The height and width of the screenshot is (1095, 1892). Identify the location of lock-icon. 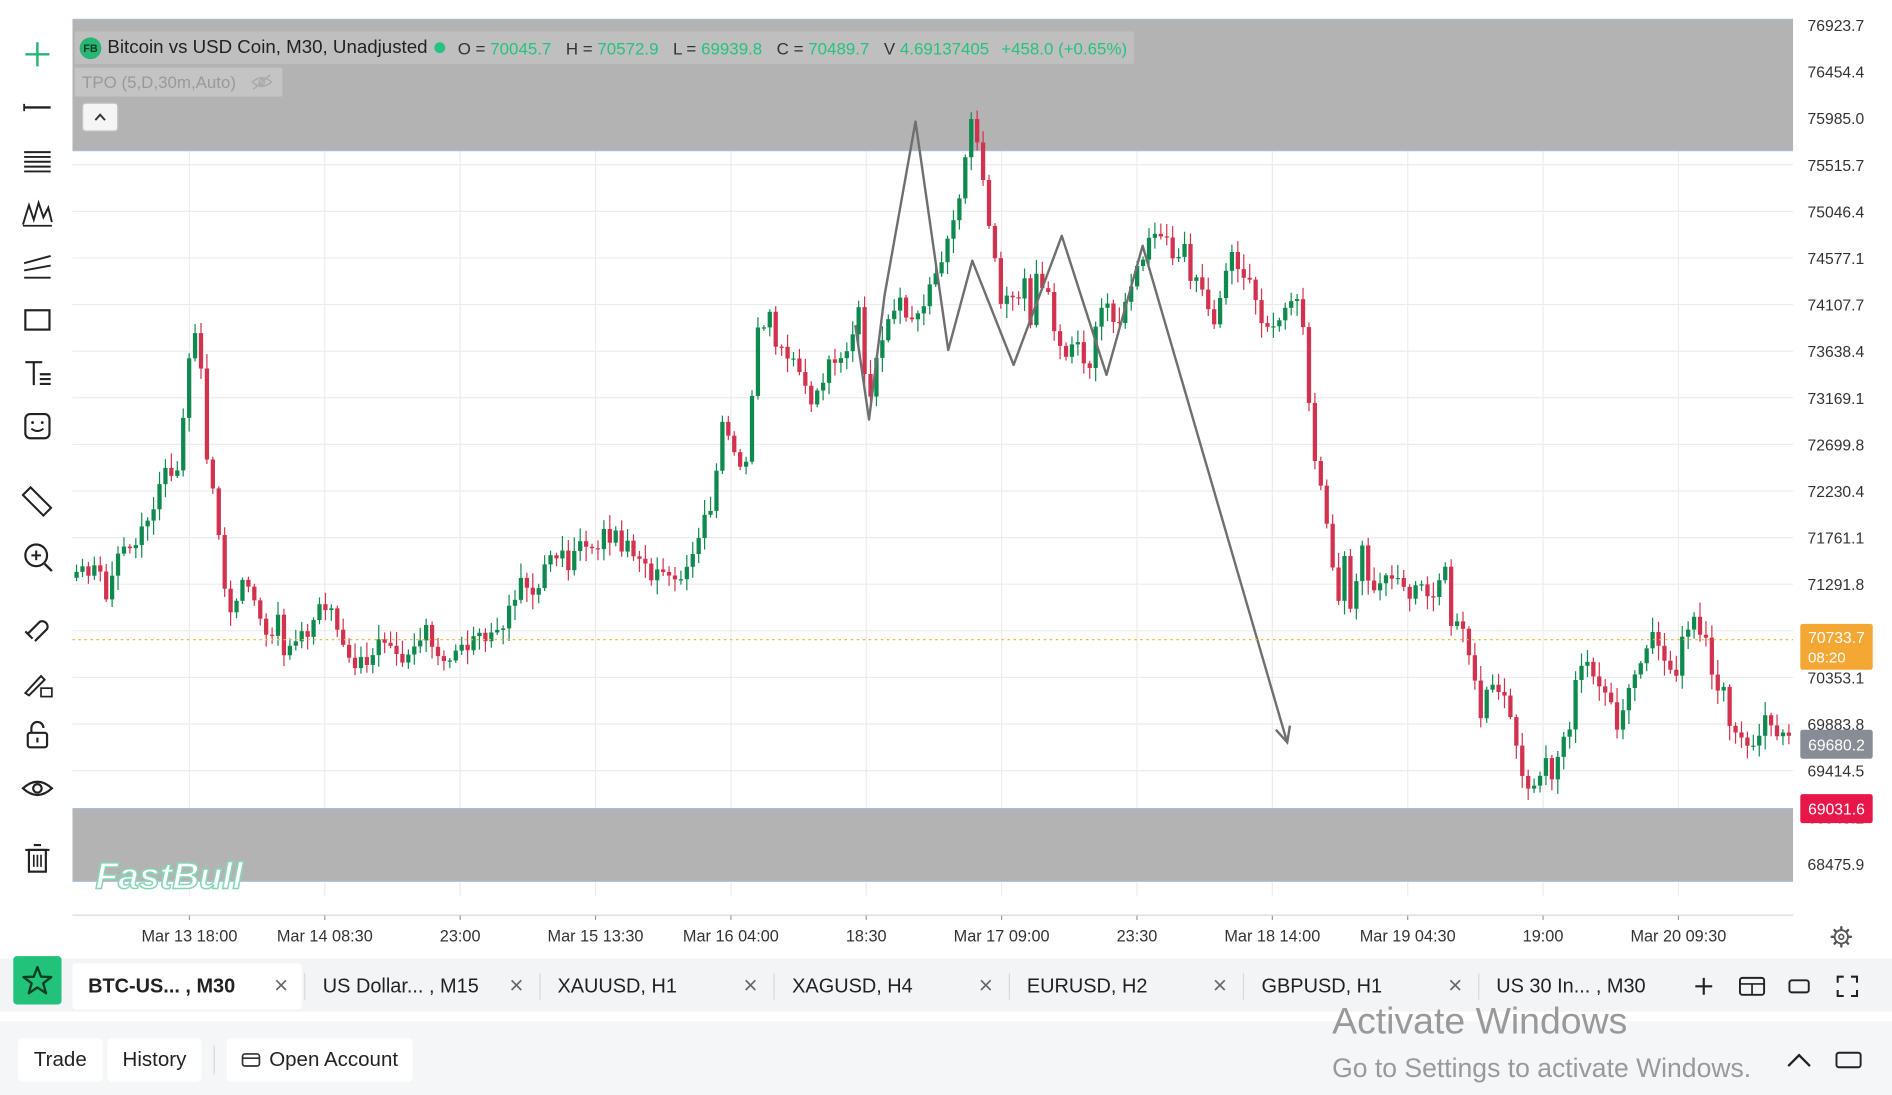
(37, 735).